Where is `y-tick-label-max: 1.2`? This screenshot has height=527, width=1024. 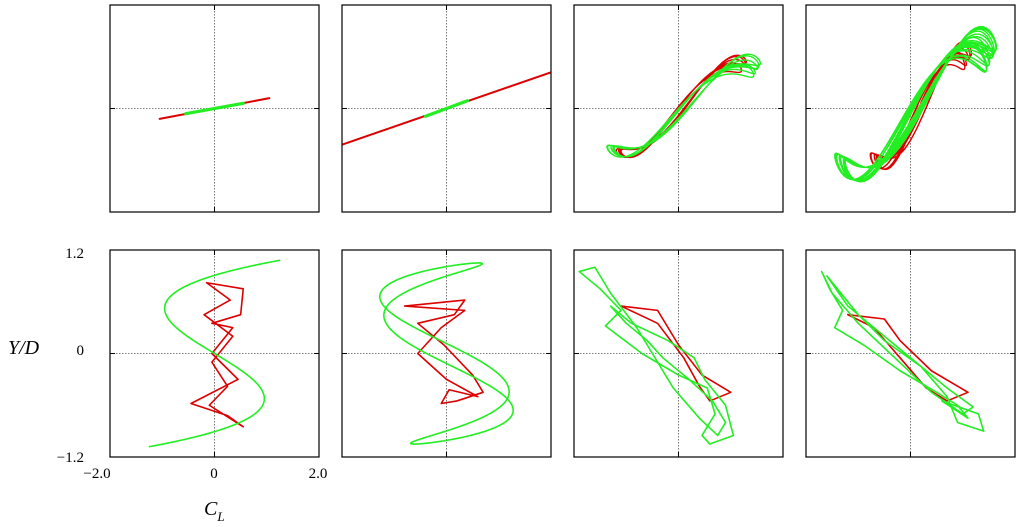
y-tick-label-max: 1.2 is located at coordinates (74, 254).